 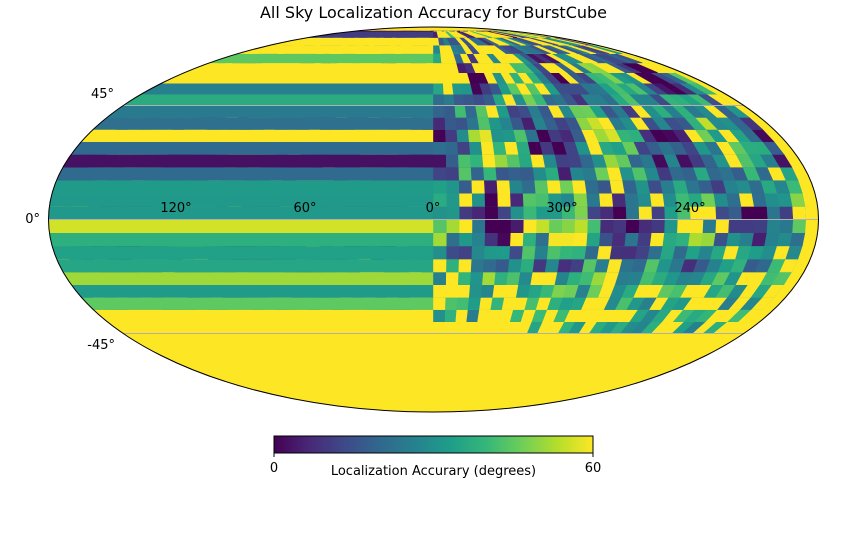 What do you see at coordinates (436, 457) in the screenshot?
I see `colorbar: 0 60 Localization Accurary (degrees)` at bounding box center [436, 457].